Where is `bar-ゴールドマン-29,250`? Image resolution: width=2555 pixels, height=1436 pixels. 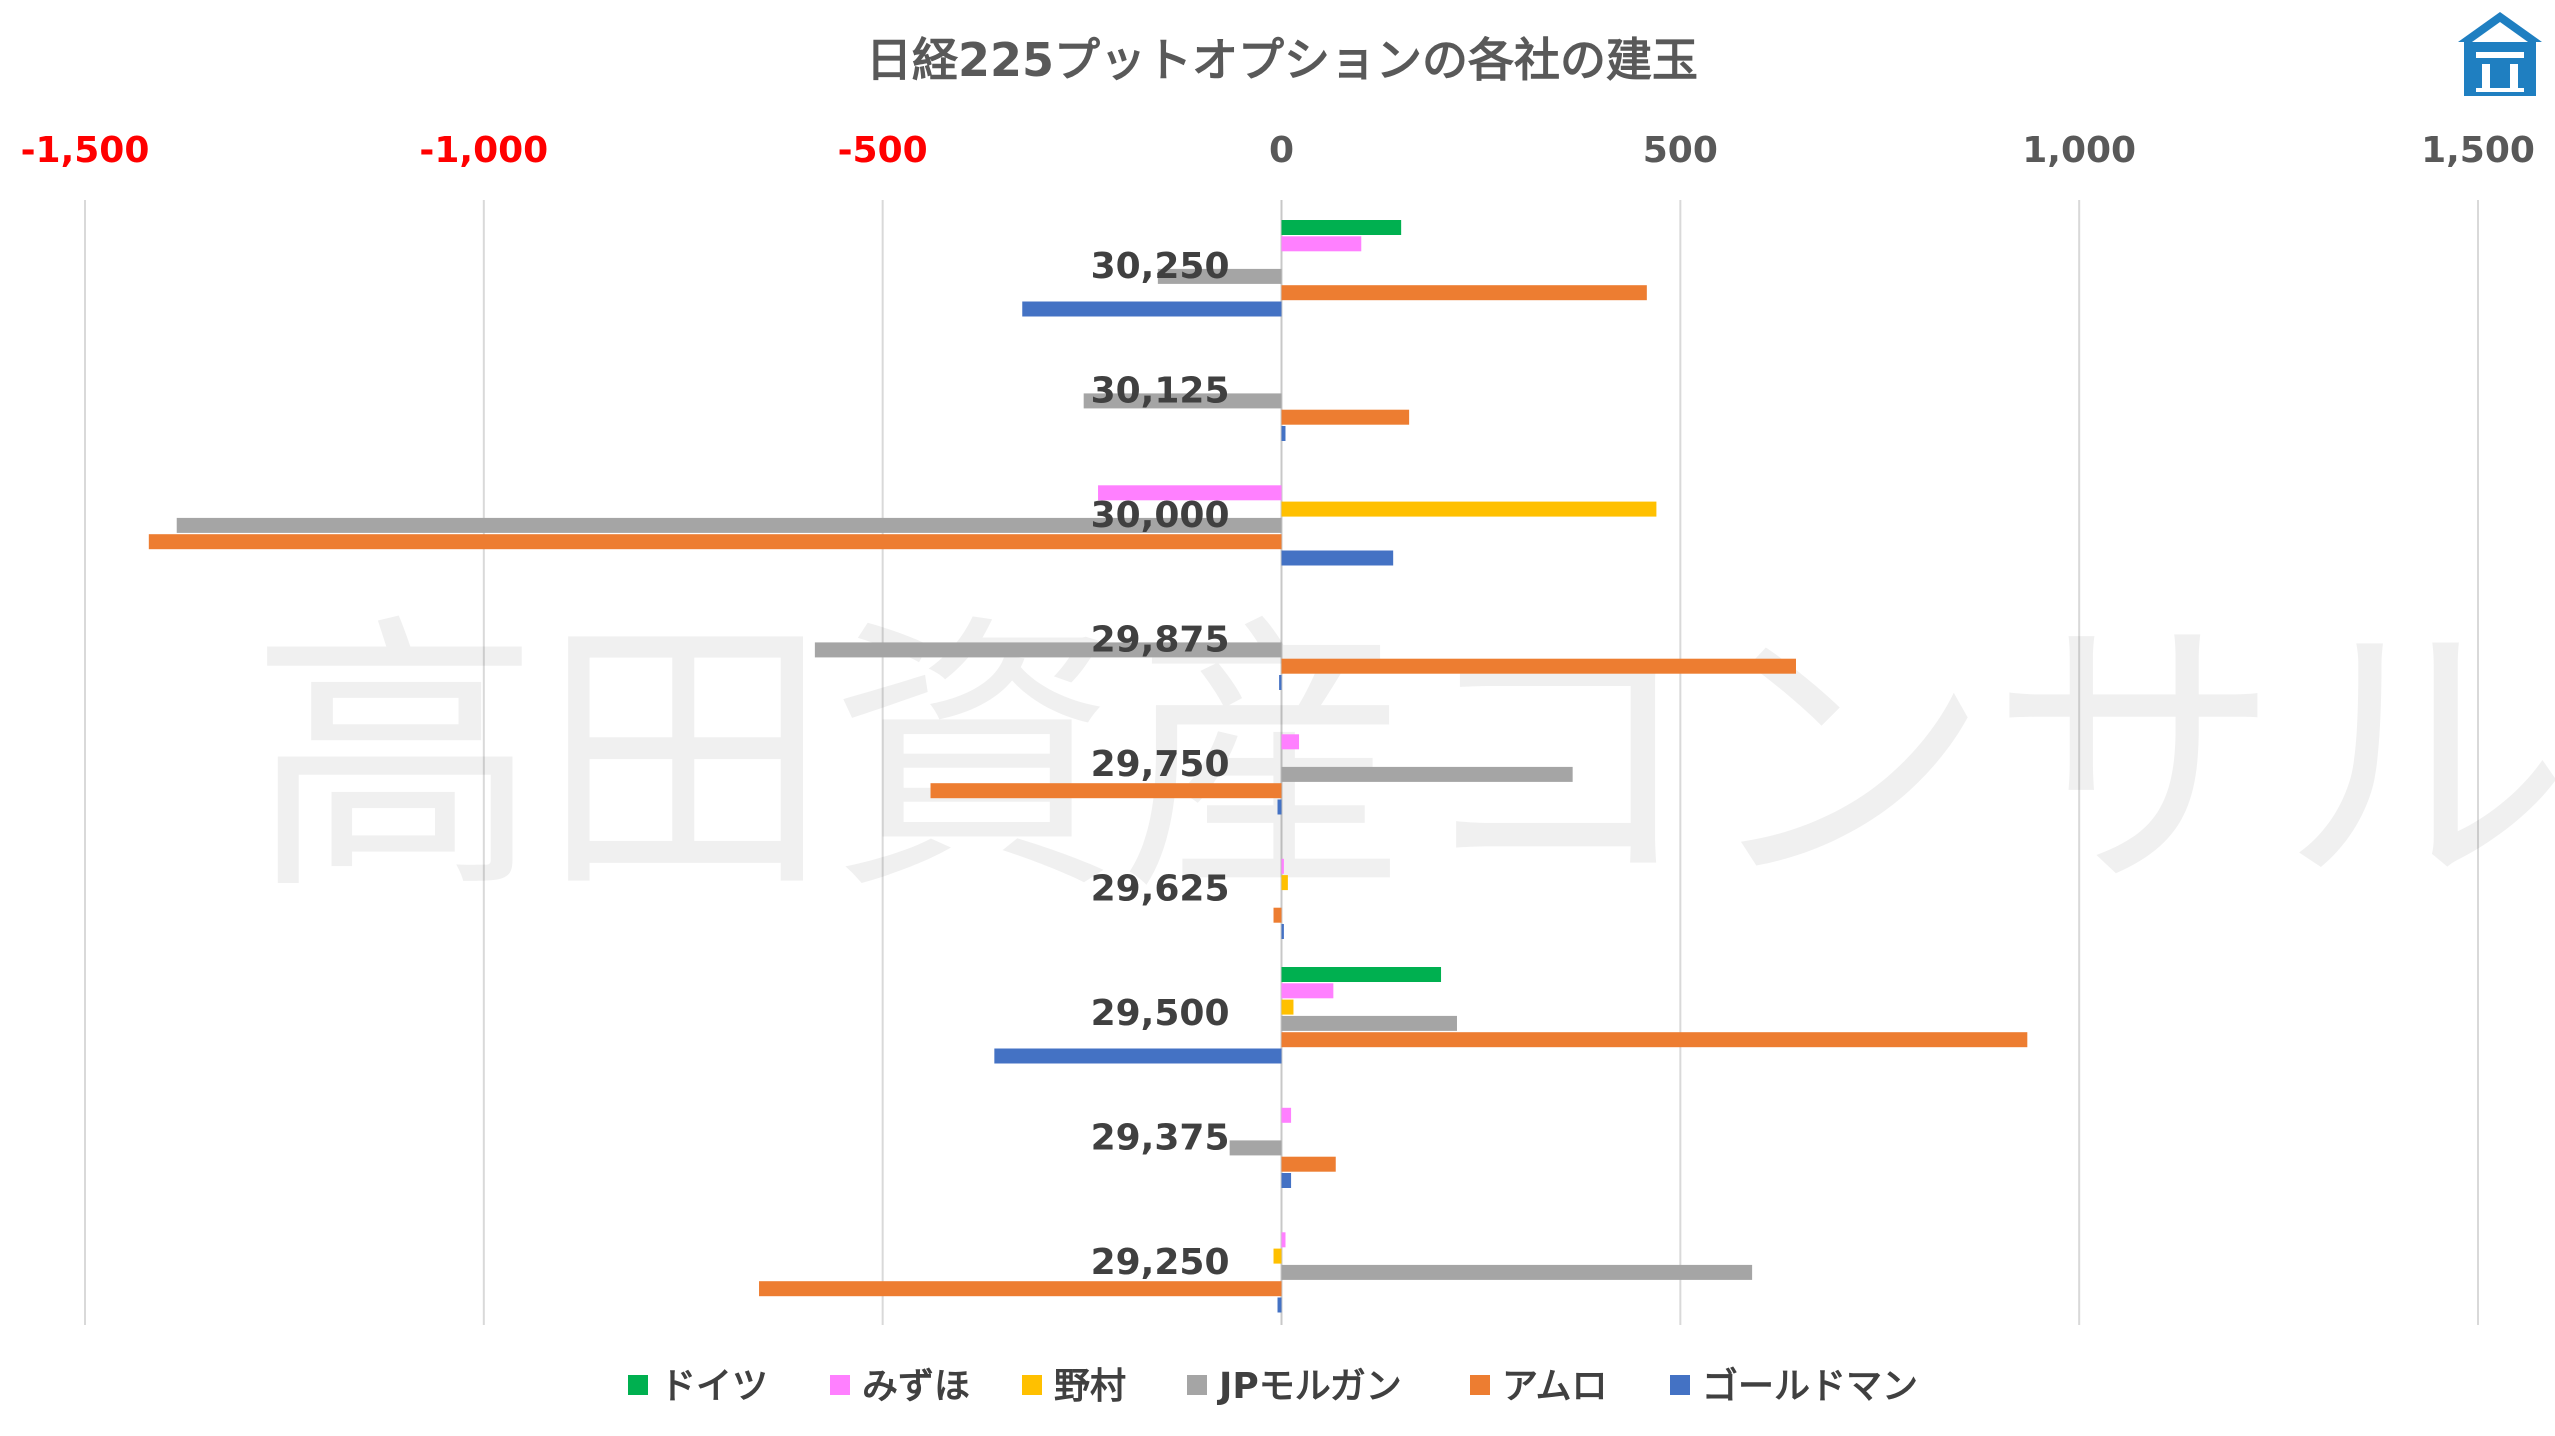
bar-ゴールドマン-29,250 is located at coordinates (1279, 1305).